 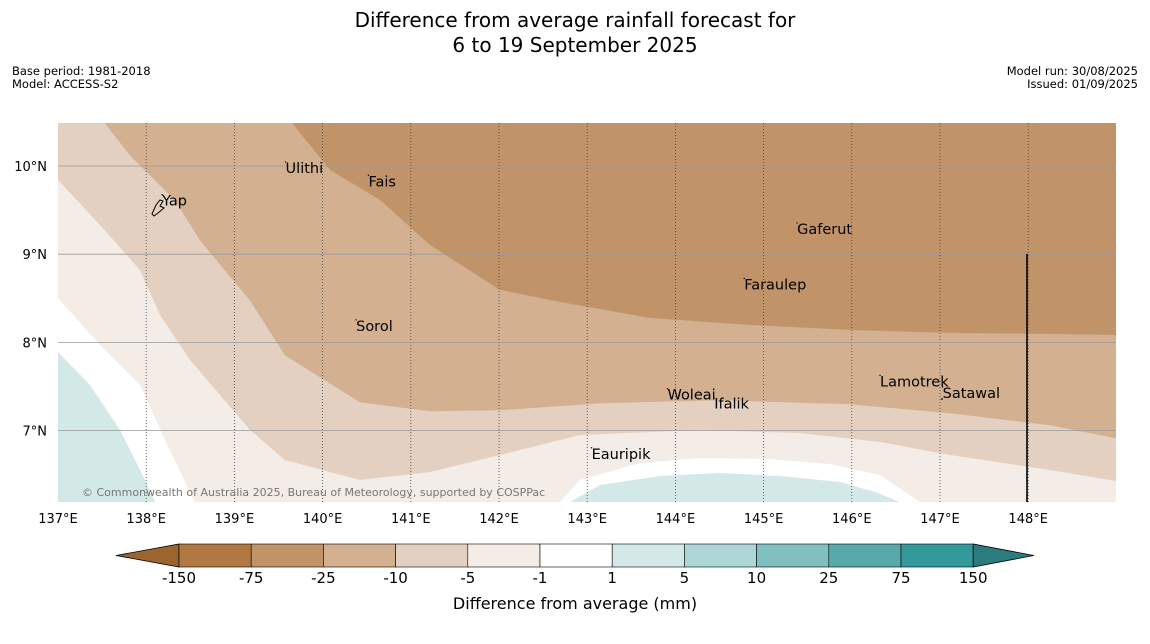 What do you see at coordinates (235, 519) in the screenshot?
I see `lon-tick-label: 139°E` at bounding box center [235, 519].